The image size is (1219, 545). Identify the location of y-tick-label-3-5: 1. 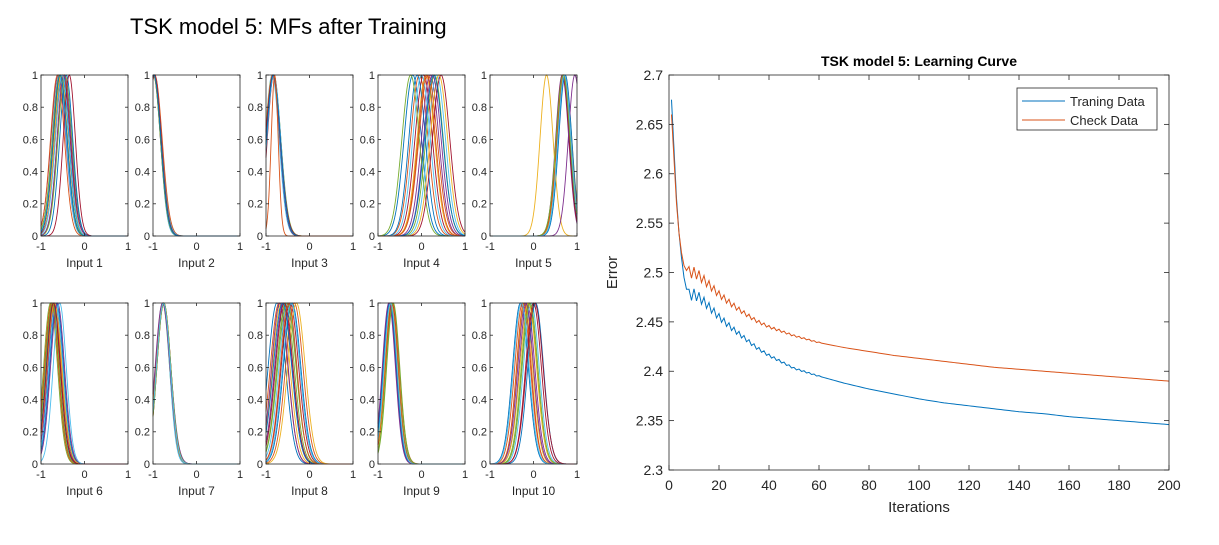
(372, 76).